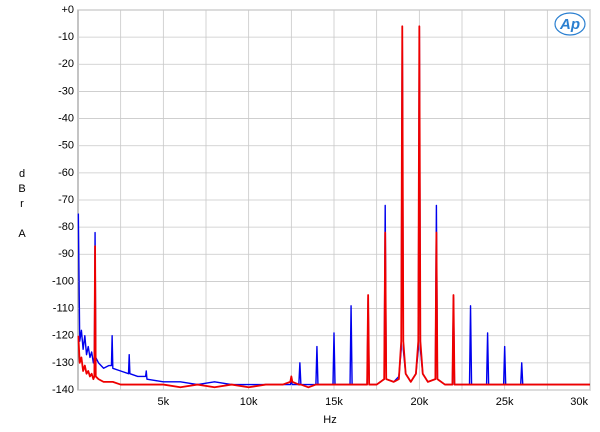 The height and width of the screenshot is (432, 600). I want to click on x-tick-label: 30k, so click(579, 402).